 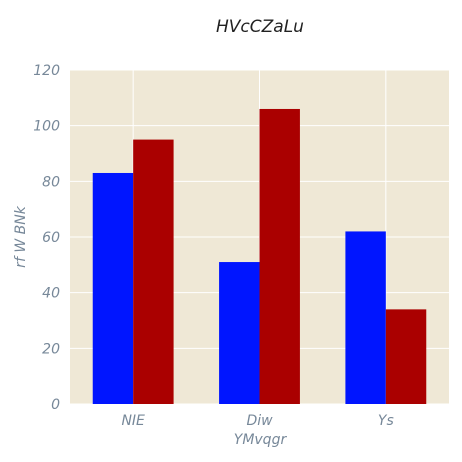 I want to click on bar-series2-NIE, so click(x=153, y=272).